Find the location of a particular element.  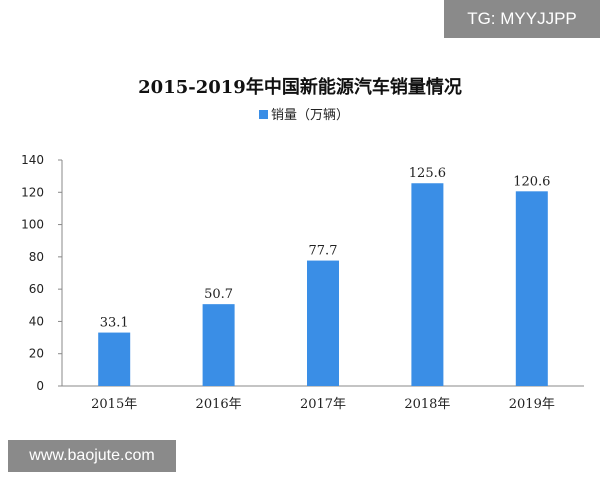

y-tick-label: 100 is located at coordinates (32, 225).